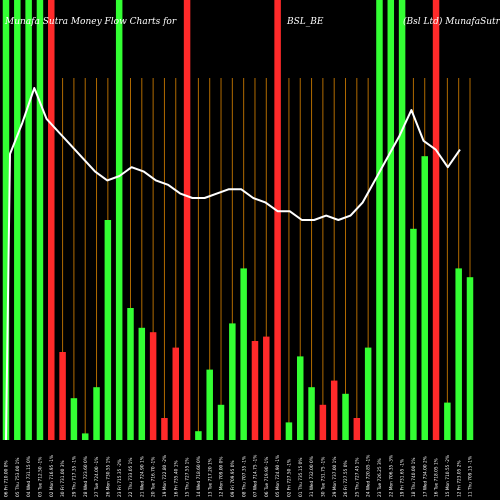 The image size is (500, 500). I want to click on x-tick-label: 13 Tue 717.20 1%, so click(210, 477).